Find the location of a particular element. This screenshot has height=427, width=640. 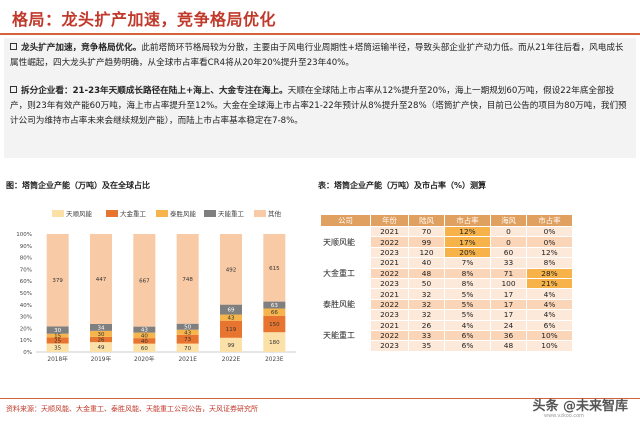

title-divider is located at coordinates (320, 34).